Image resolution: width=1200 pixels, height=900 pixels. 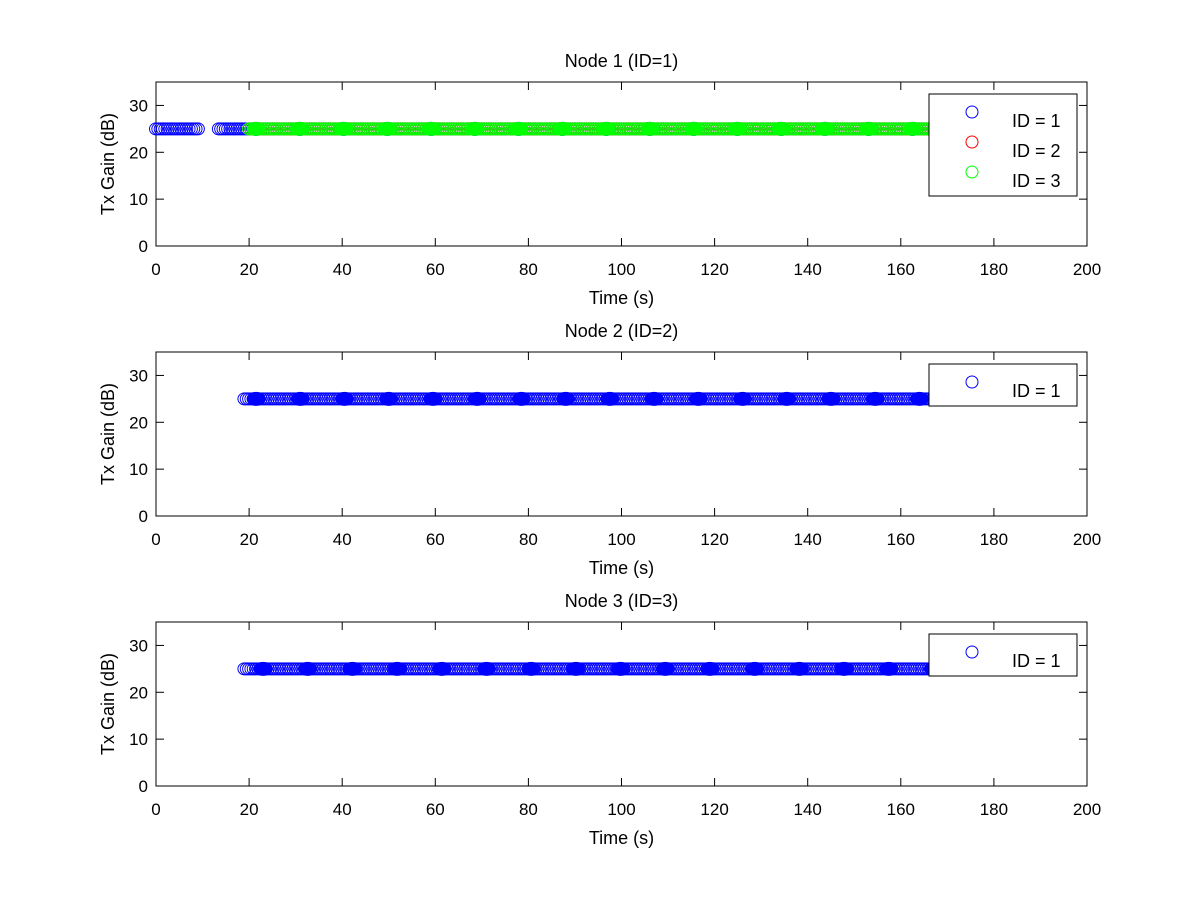 What do you see at coordinates (143, 516) in the screenshot?
I see `y-tick-label: 0` at bounding box center [143, 516].